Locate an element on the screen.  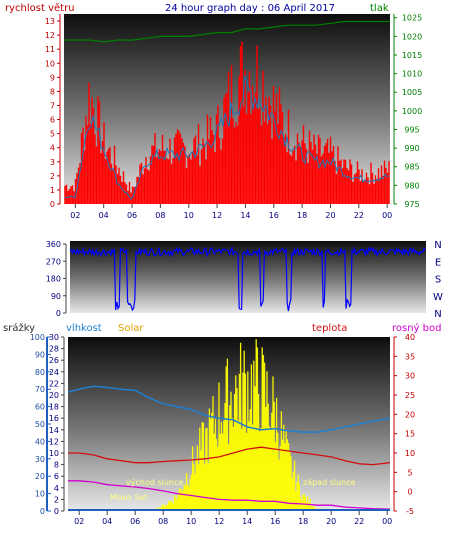
wind-tick-label: 11 is located at coordinates (50, 49).